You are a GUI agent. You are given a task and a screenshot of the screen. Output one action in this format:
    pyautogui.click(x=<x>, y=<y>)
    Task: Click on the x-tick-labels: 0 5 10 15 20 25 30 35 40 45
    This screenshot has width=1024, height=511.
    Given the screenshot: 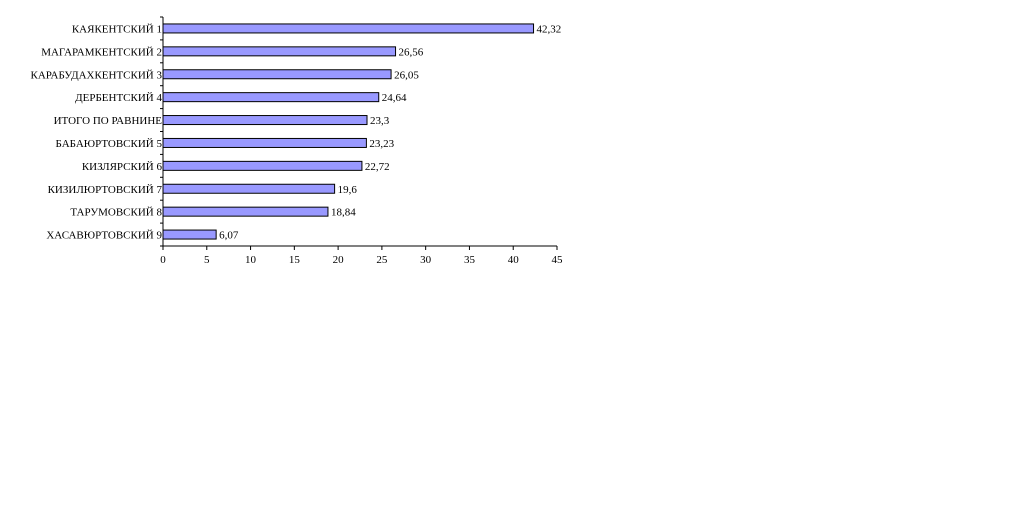 What is the action you would take?
    pyautogui.click(x=361, y=260)
    